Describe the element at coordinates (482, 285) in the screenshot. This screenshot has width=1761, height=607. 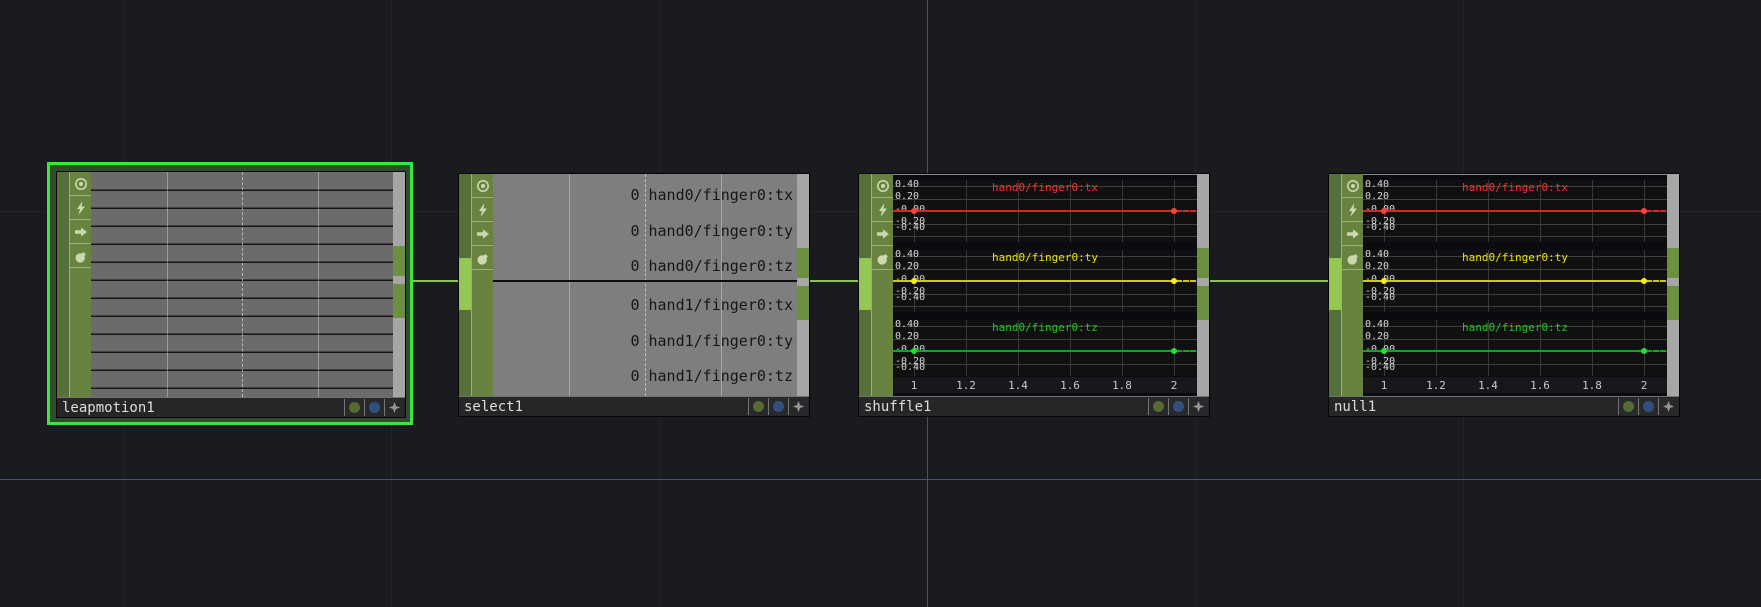
I see `flag-column` at that location.